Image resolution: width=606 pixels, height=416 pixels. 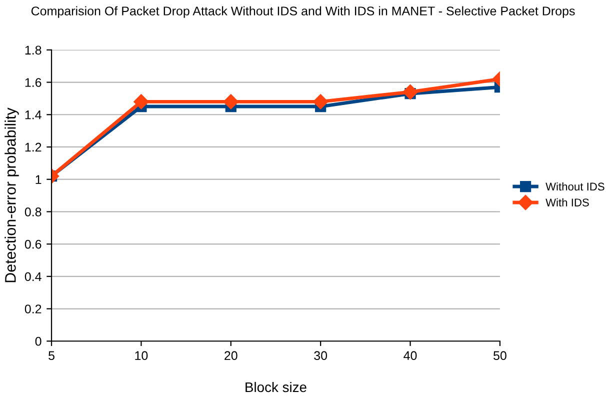 I want to click on x-tick-label: 20, so click(x=231, y=355).